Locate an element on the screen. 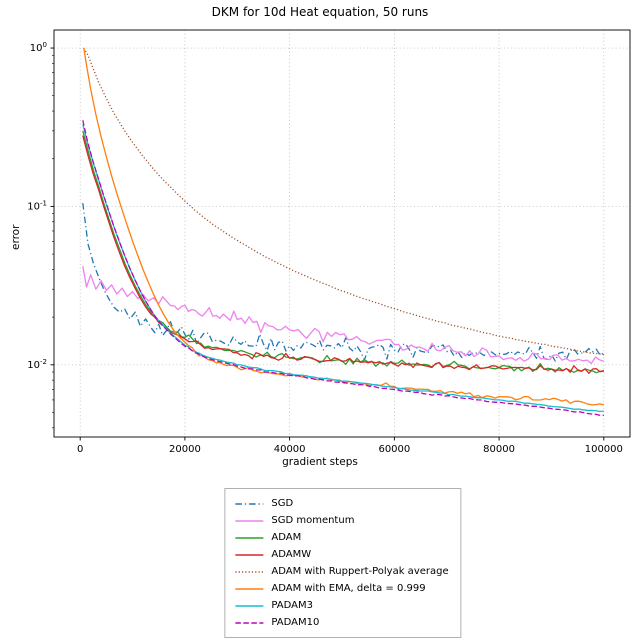 The height and width of the screenshot is (638, 640). x-tick-label: 80000 is located at coordinates (499, 449).